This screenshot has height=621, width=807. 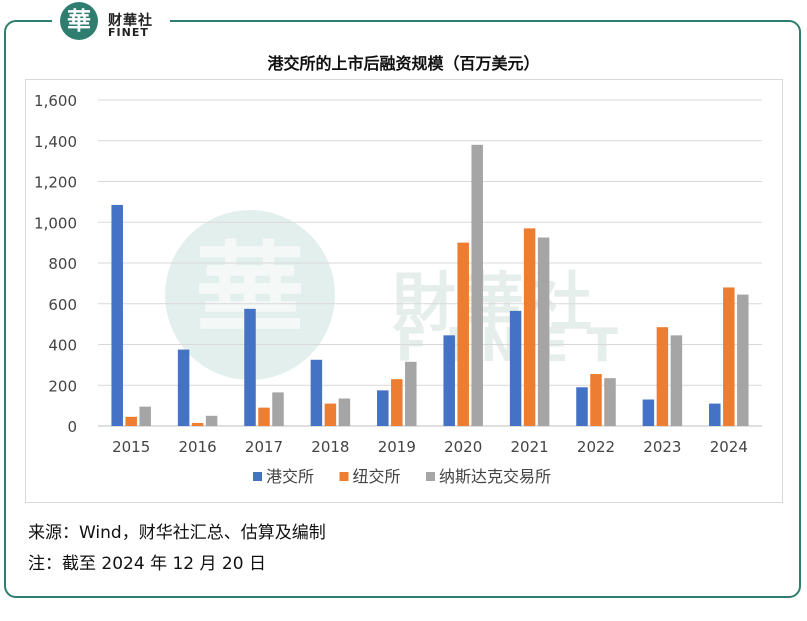 I want to click on brand-name-en: FINET, so click(x=128, y=32).